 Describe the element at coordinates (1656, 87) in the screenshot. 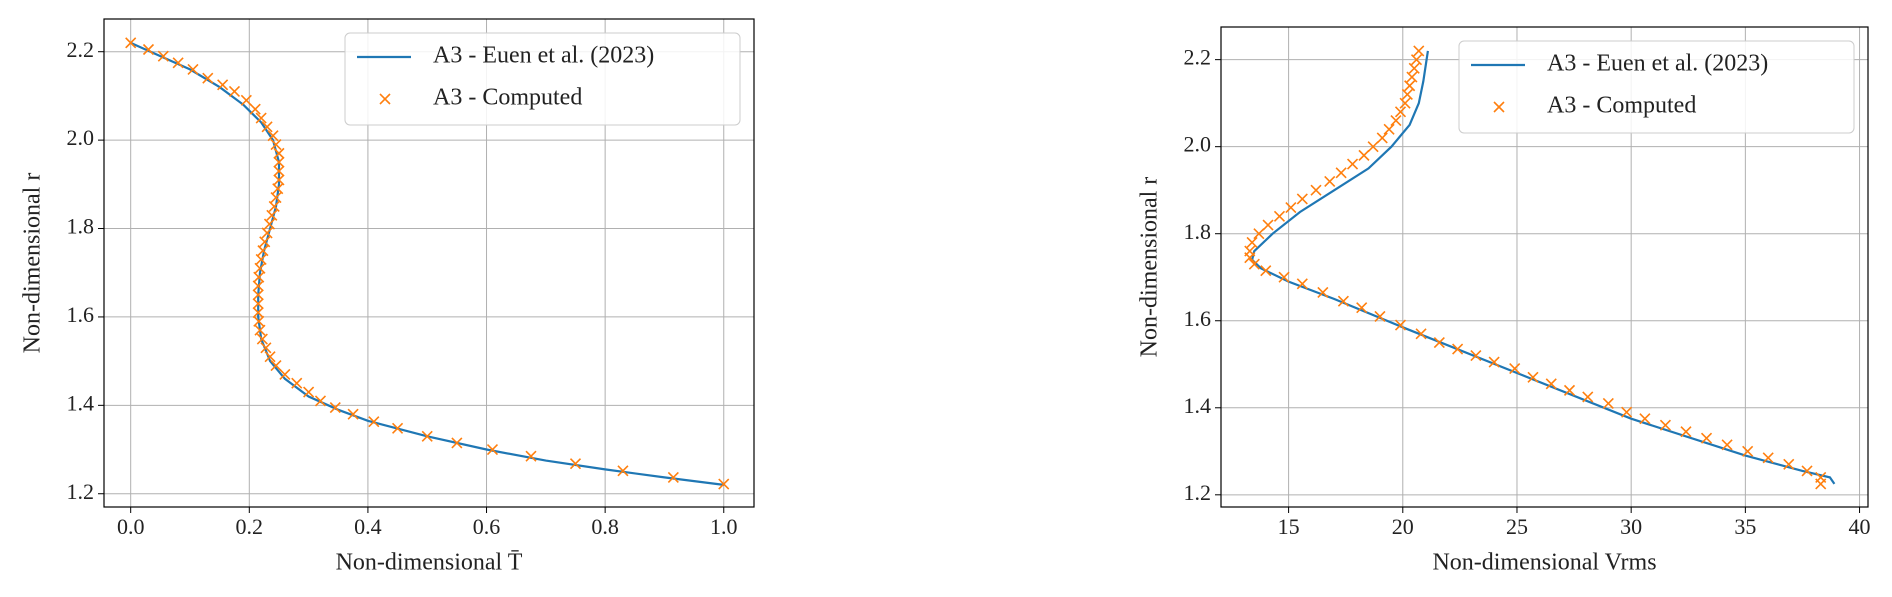

I see `legend: A3 - Euen et al. (2023) A3 - Computed` at that location.